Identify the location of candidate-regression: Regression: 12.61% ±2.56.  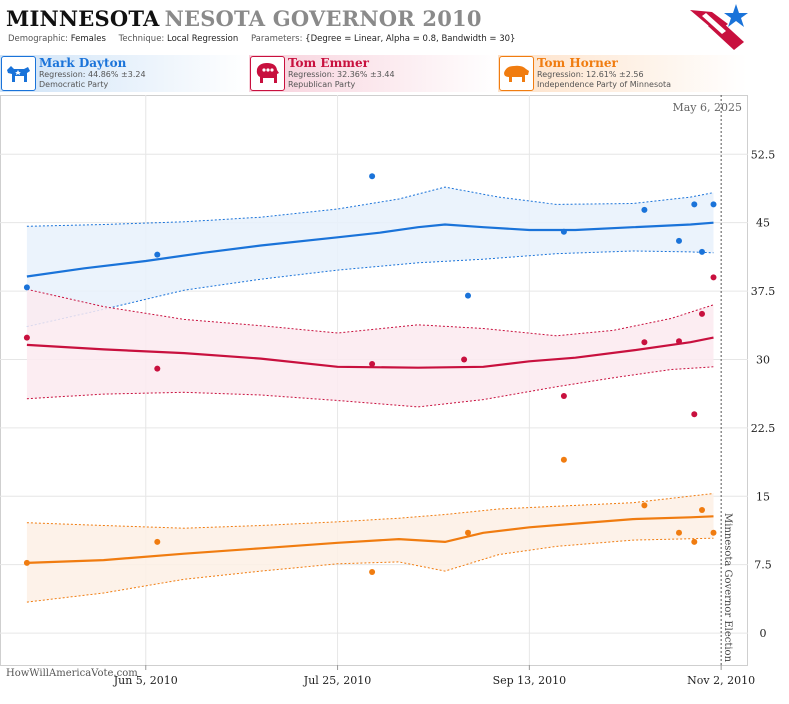
(590, 74).